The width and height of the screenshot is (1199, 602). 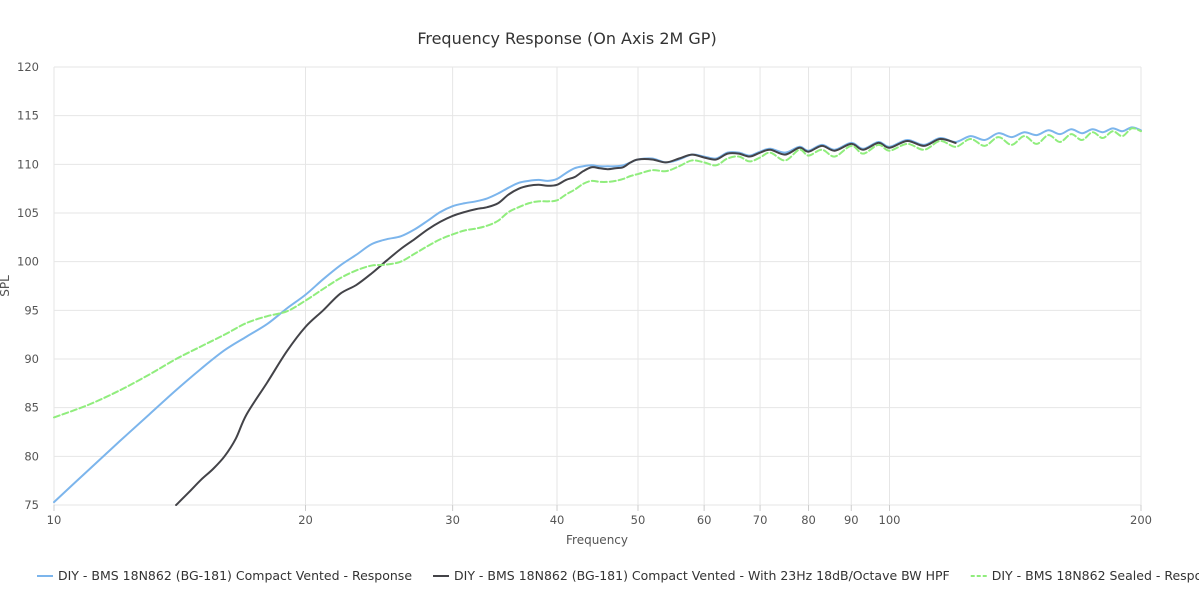 What do you see at coordinates (6, 286) in the screenshot?
I see `y-axis-label: SPL` at bounding box center [6, 286].